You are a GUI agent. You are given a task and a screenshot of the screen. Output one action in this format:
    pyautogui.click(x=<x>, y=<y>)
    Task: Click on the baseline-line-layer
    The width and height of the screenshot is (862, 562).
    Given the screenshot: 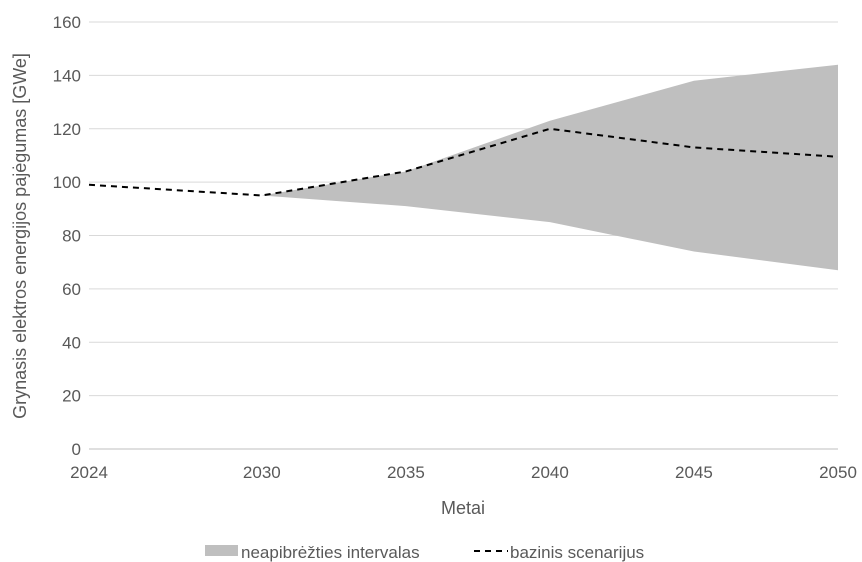 What is the action you would take?
    pyautogui.click(x=463, y=162)
    